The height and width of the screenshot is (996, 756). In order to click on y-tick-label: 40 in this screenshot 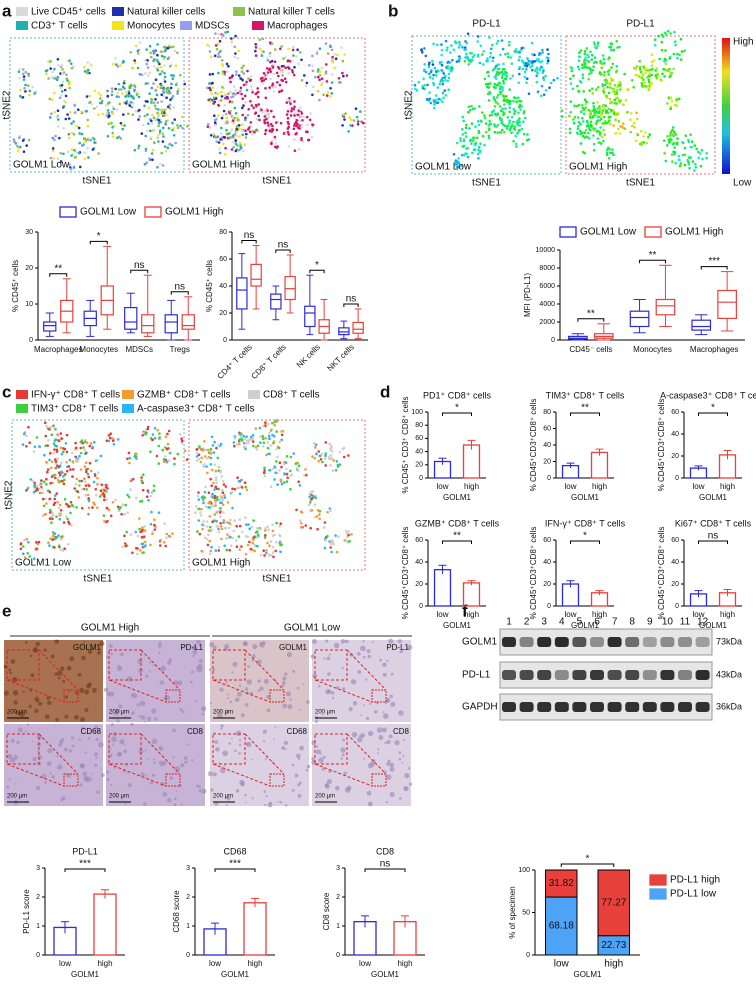, I will do `click(223, 286)`.